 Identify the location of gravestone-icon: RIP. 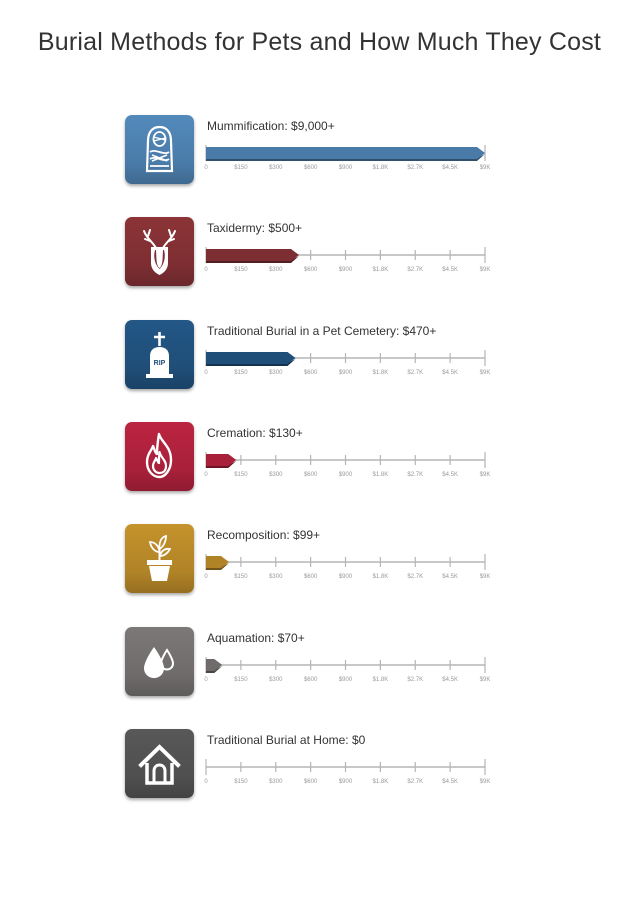
(159, 355).